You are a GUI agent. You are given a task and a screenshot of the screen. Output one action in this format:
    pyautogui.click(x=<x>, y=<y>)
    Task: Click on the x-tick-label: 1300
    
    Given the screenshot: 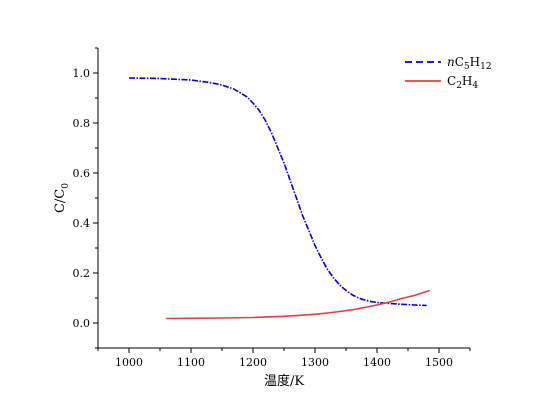 What is the action you would take?
    pyautogui.click(x=315, y=362)
    